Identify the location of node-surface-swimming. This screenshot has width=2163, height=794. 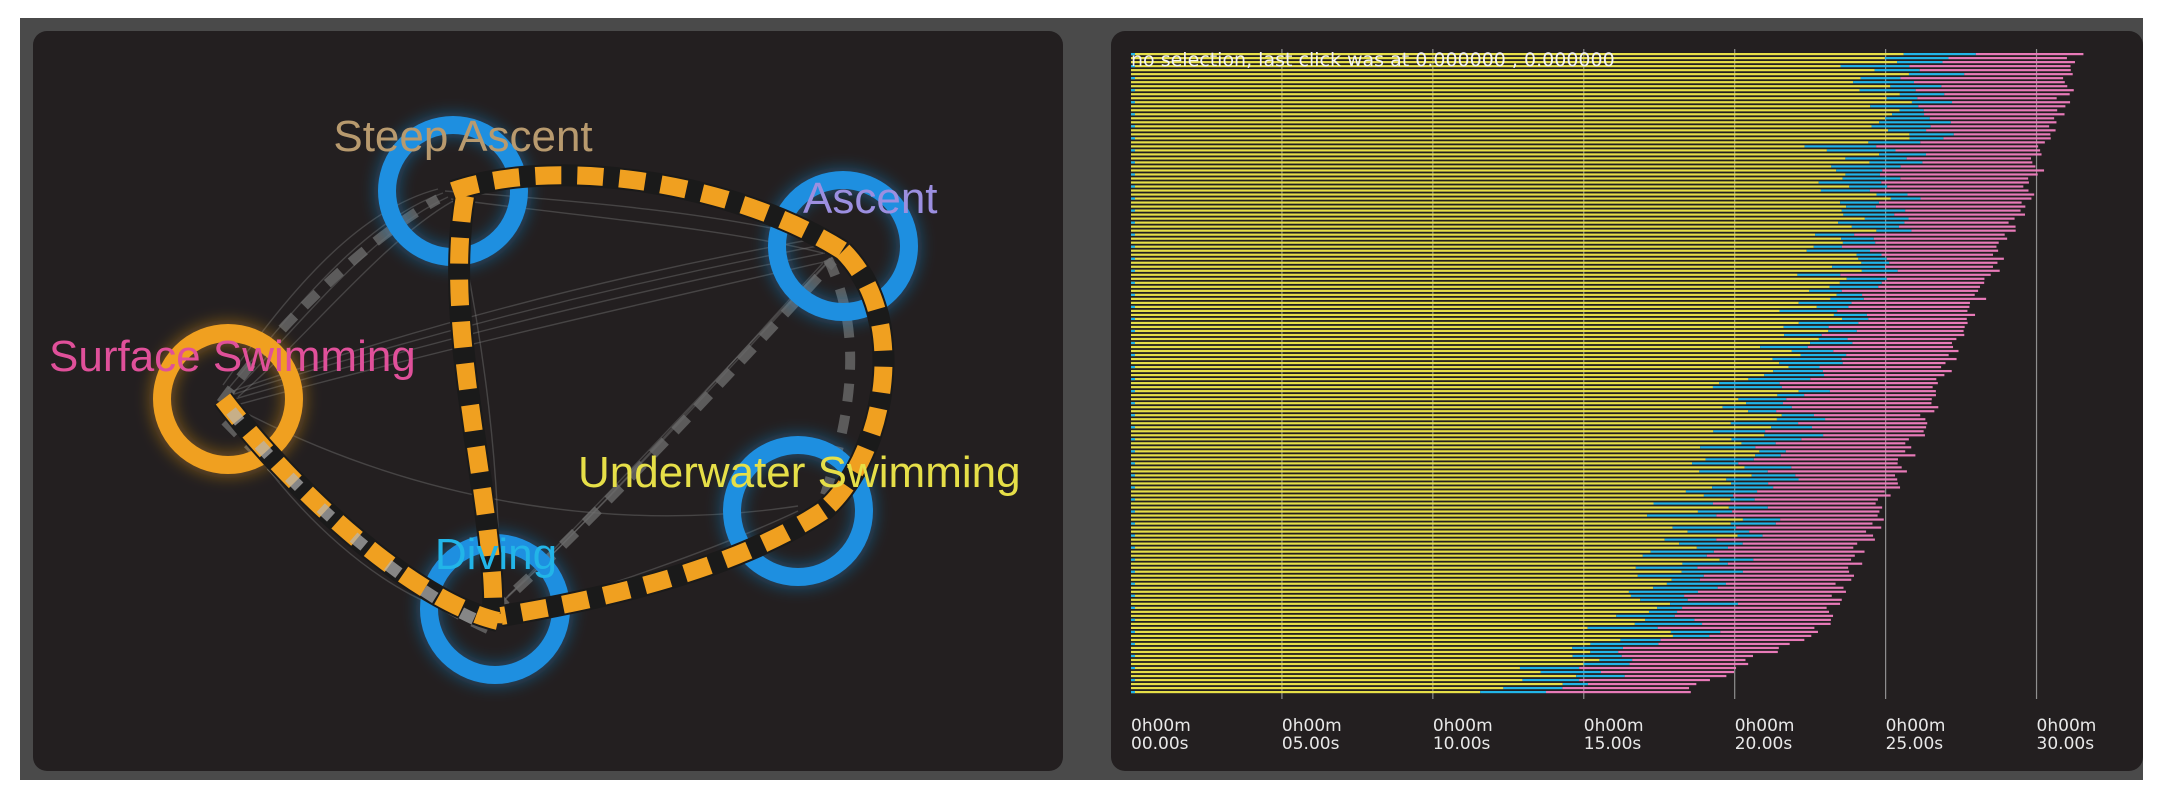
(228, 399).